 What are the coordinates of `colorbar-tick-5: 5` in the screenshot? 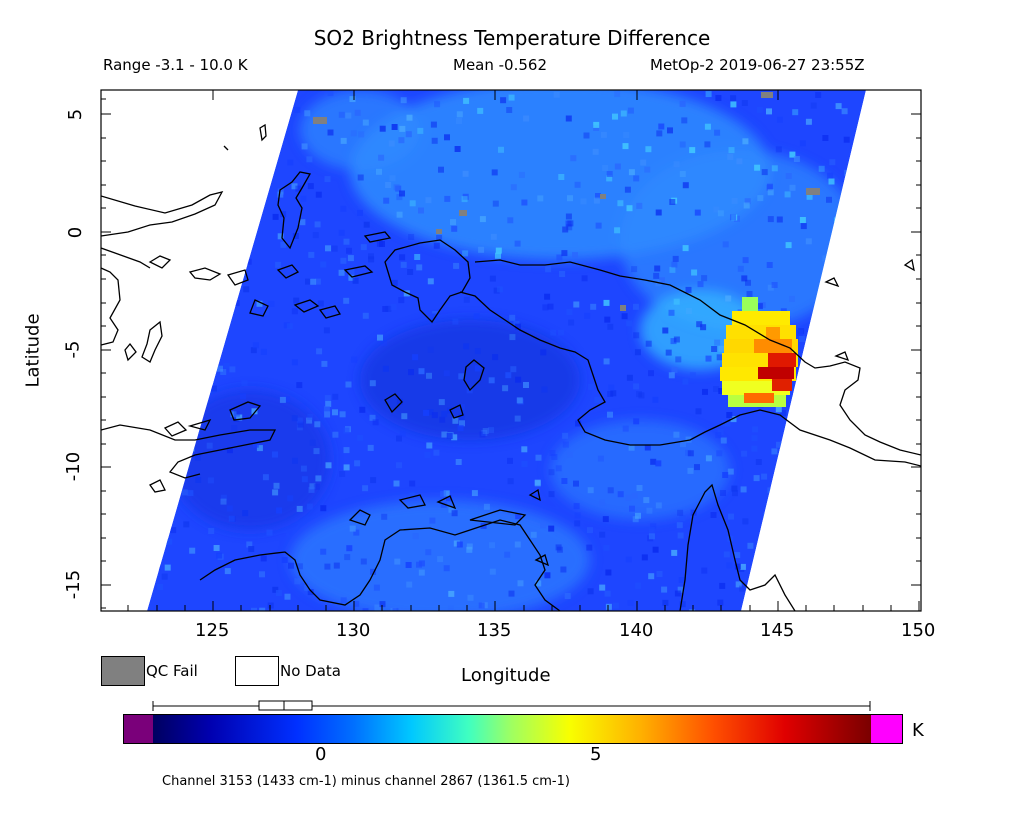 It's located at (596, 754).